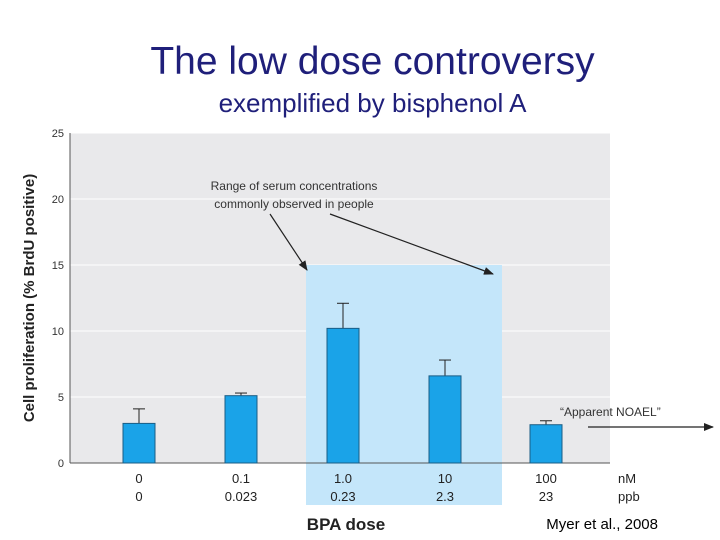  Describe the element at coordinates (241, 478) in the screenshot. I see `x-tick-label-nm: 0.1` at that location.